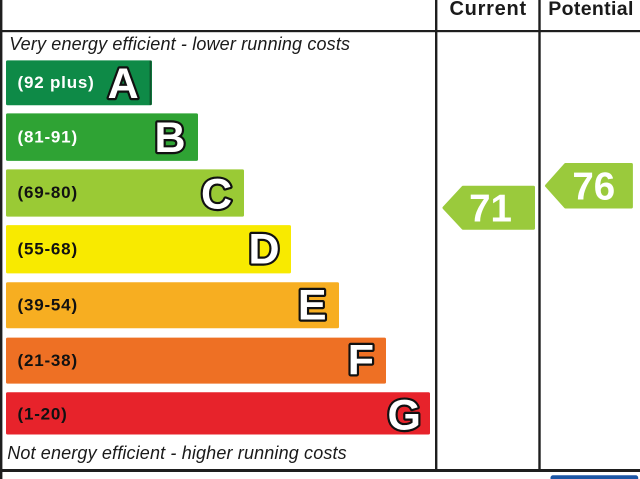 The image size is (640, 479). I want to click on svg-text: (92 plus), so click(56, 82).